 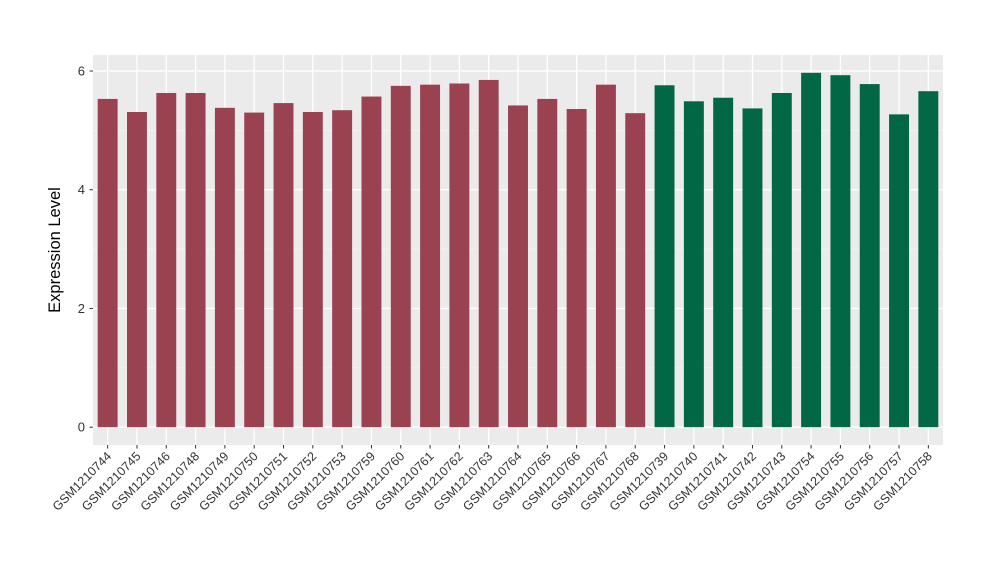 I want to click on y-tick-label: 2, so click(x=81, y=308).